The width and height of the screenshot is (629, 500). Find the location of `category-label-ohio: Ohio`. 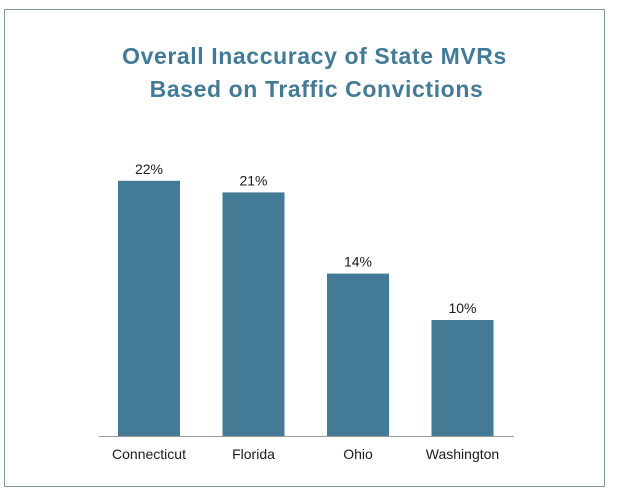

category-label-ohio: Ohio is located at coordinates (358, 454).